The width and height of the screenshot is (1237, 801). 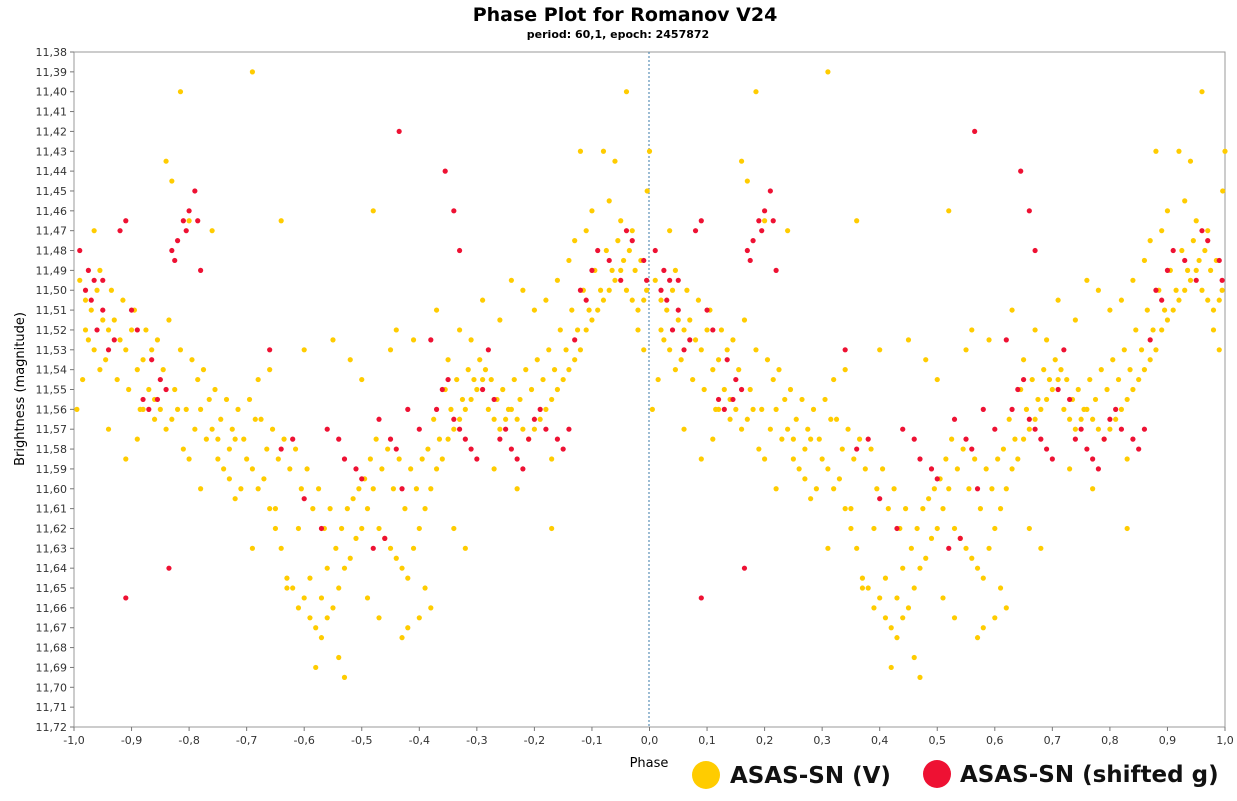 I want to click on x-tick-label: -0,8, so click(x=188, y=740).